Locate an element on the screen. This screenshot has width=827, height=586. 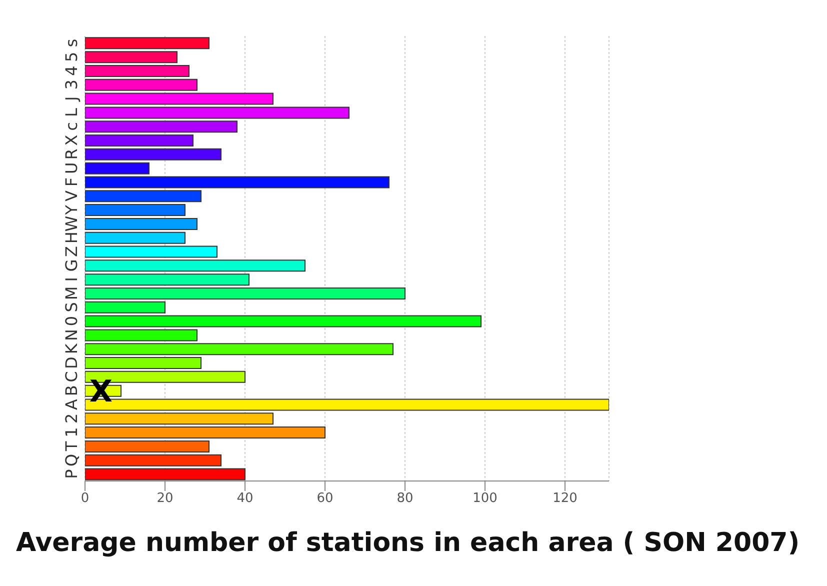
y-tick-label: 0 is located at coordinates (71, 321).